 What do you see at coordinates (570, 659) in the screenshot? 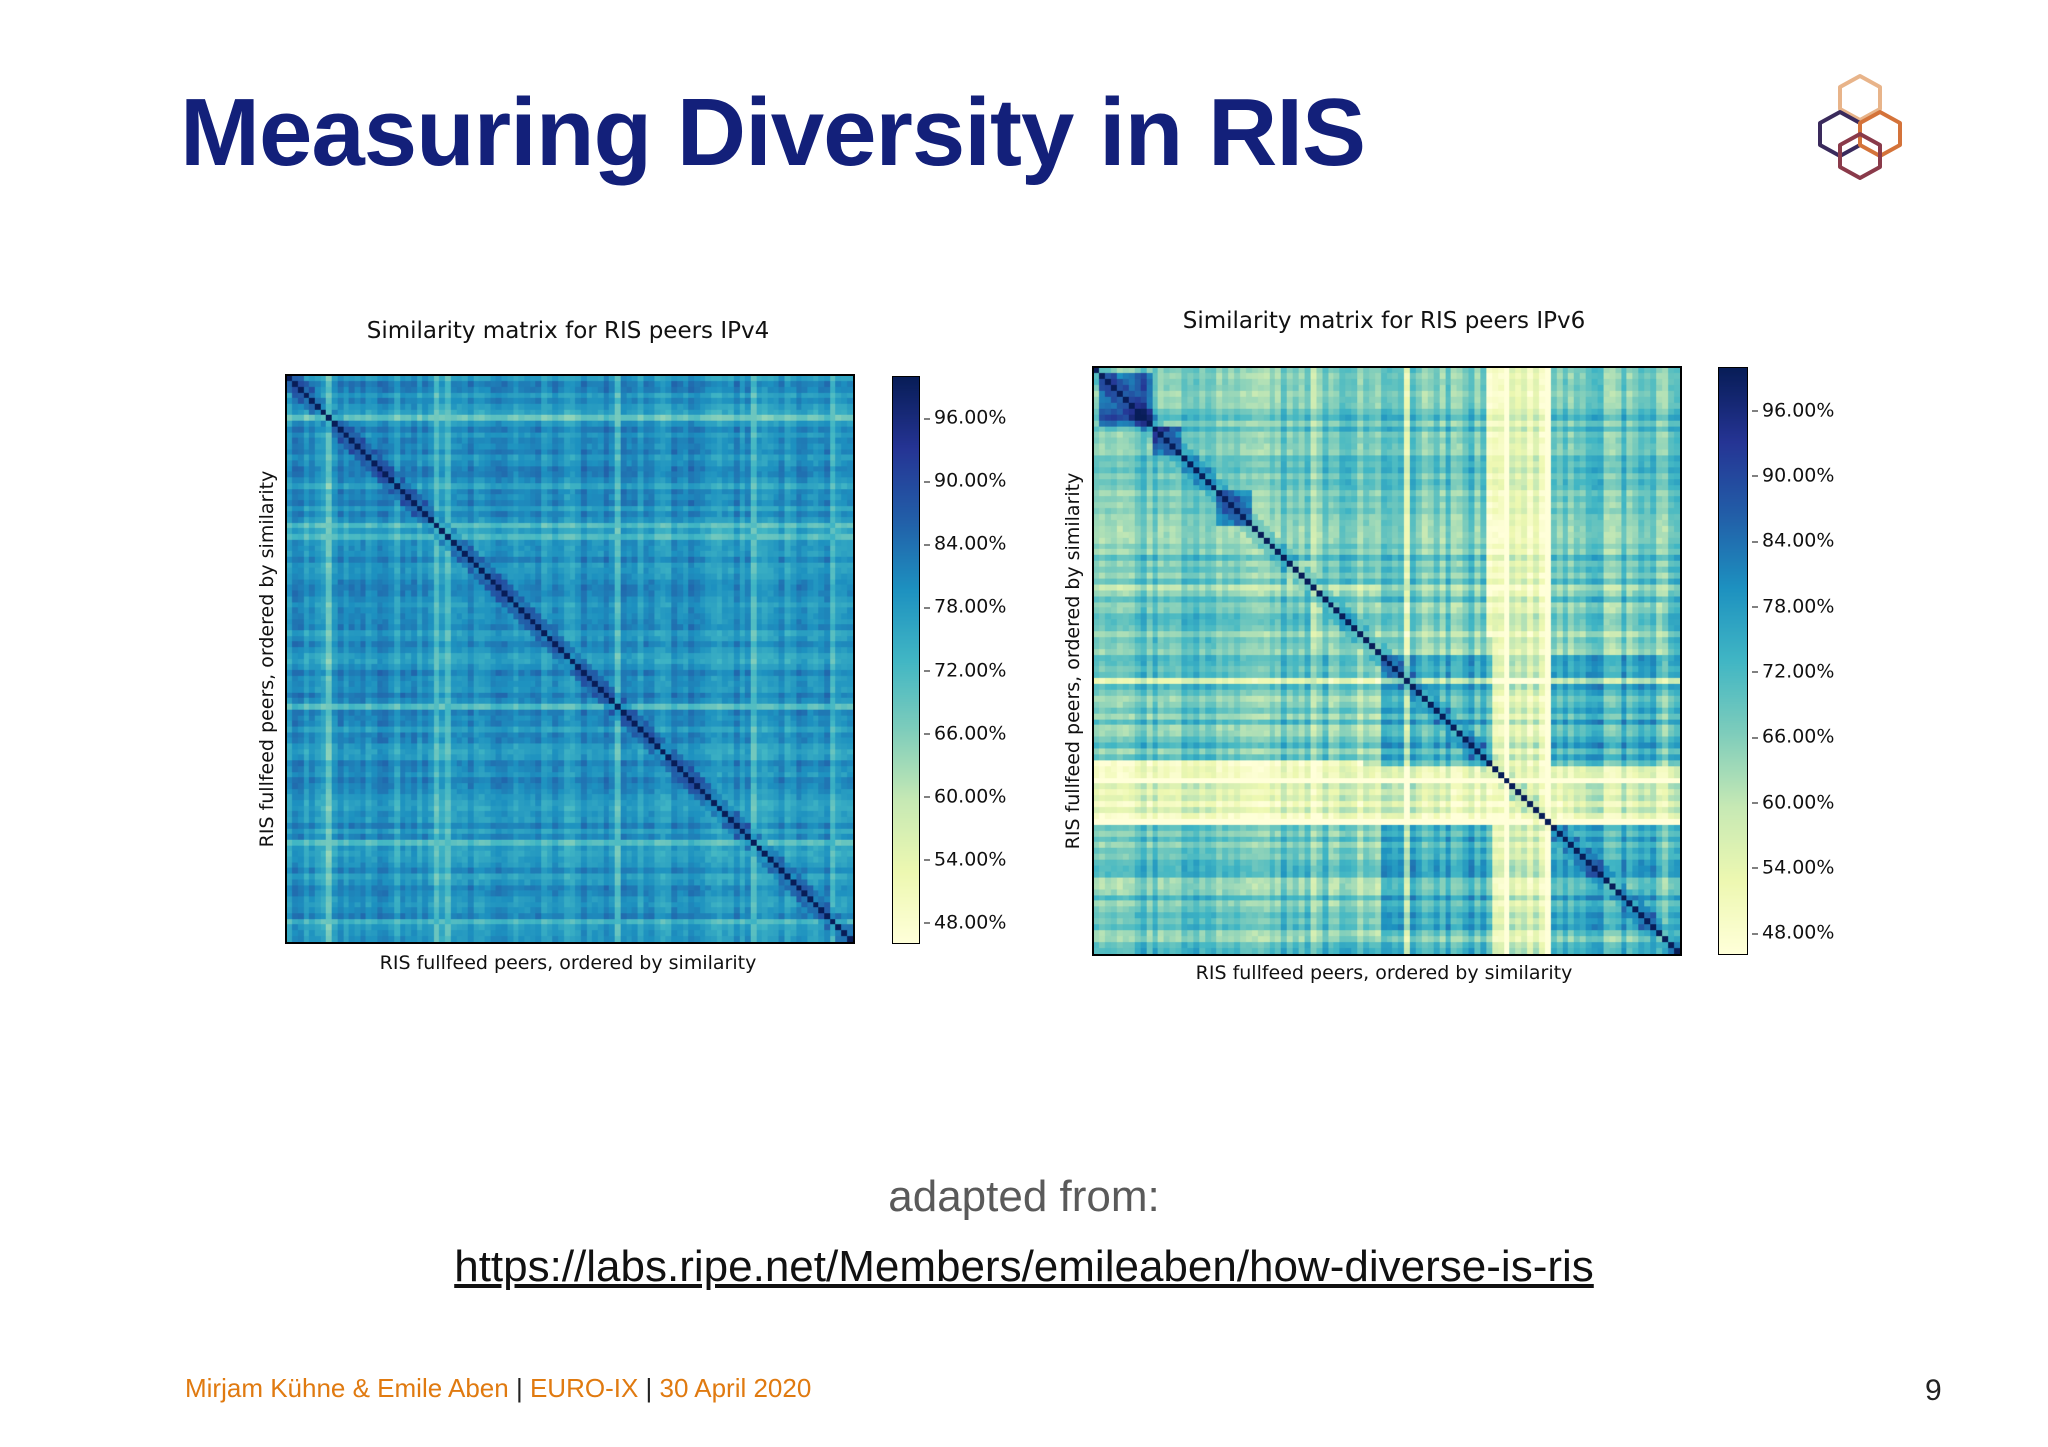
I see `ipv4-similarity-matrix` at bounding box center [570, 659].